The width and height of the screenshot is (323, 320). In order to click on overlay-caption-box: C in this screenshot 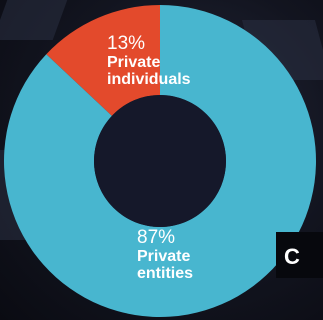, I will do `click(299, 255)`.